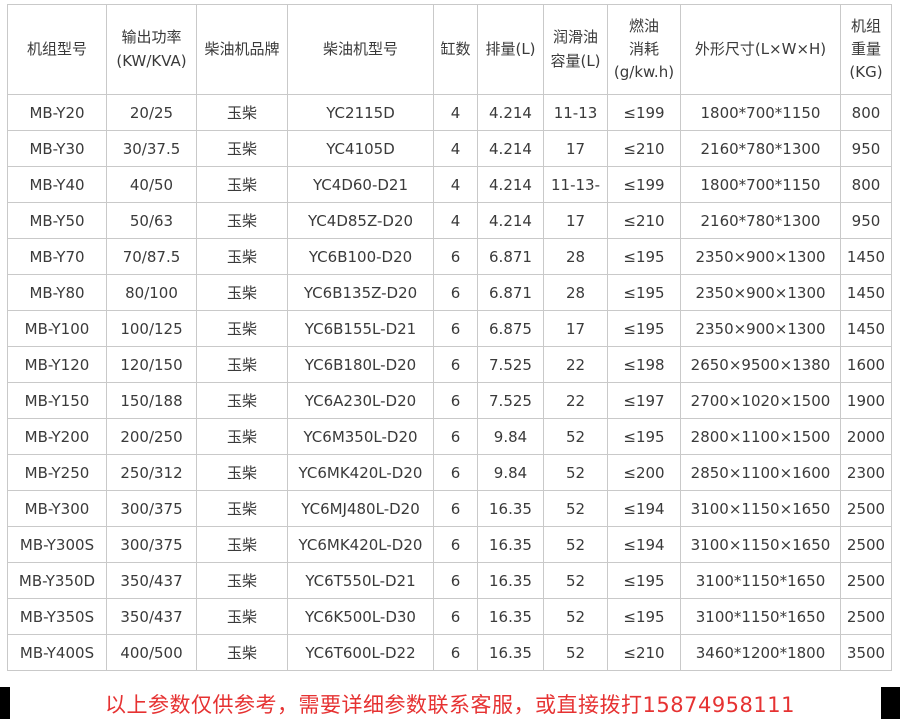  I want to click on table-cell-lube-capacity: 11-13-, so click(575, 184).